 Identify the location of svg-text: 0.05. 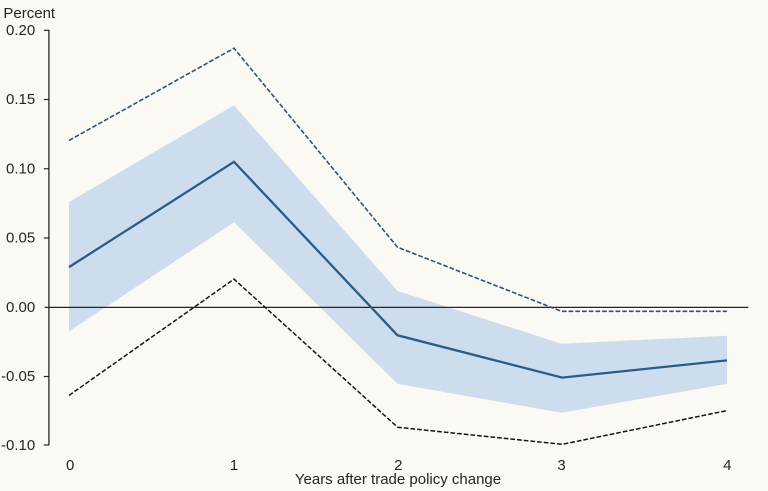
(20, 238).